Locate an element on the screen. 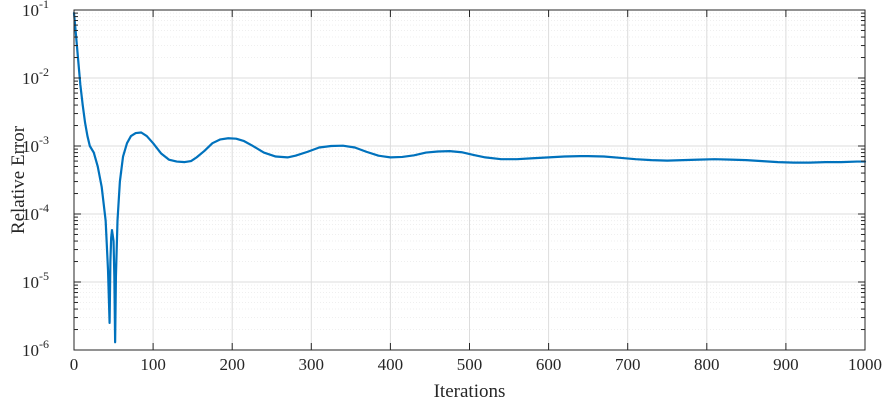 Image resolution: width=890 pixels, height=404 pixels. y-tick-exponent: -6 is located at coordinates (44, 344).